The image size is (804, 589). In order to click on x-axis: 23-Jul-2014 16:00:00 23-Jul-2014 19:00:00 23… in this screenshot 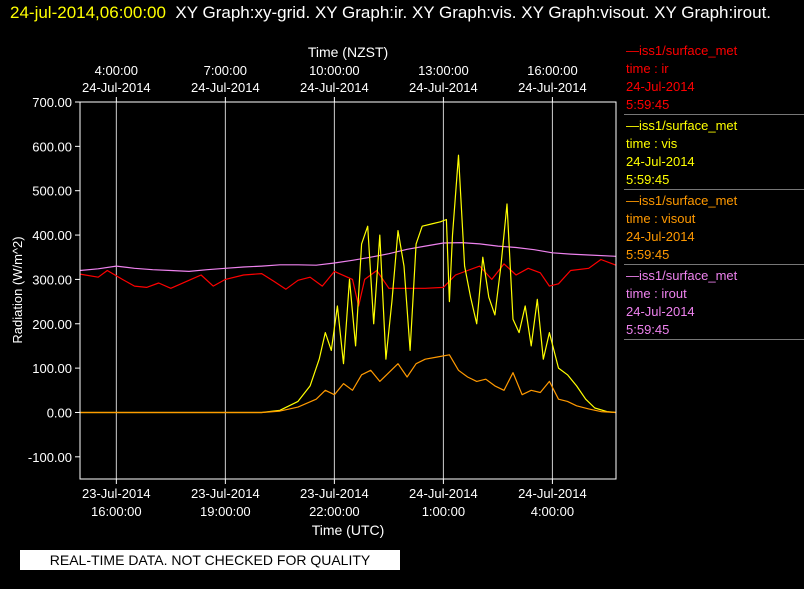, I will do `click(334, 499)`.